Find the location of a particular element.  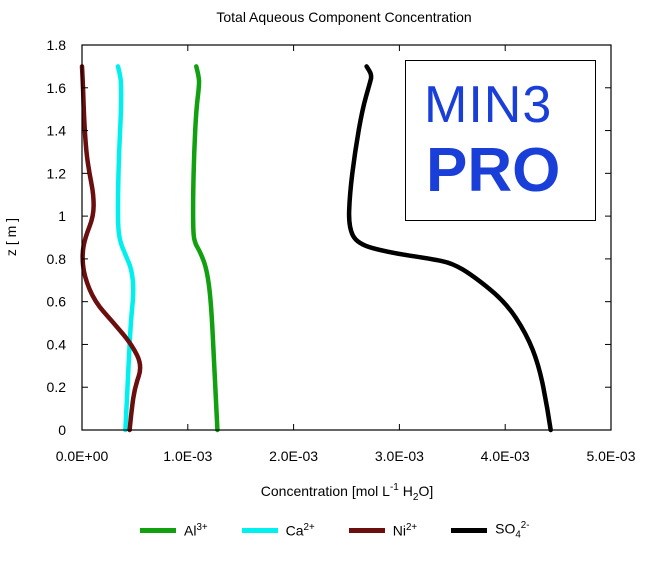

y-tick-label: 1.4 is located at coordinates (57, 131).